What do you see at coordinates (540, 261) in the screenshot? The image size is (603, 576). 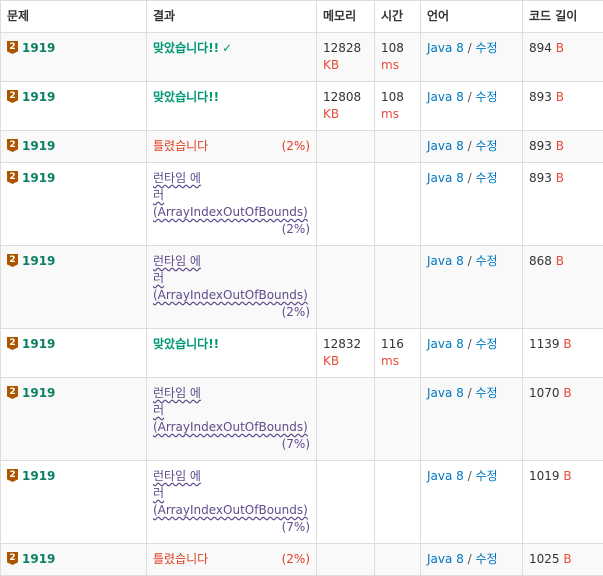 I see `code-length-value: 868` at bounding box center [540, 261].